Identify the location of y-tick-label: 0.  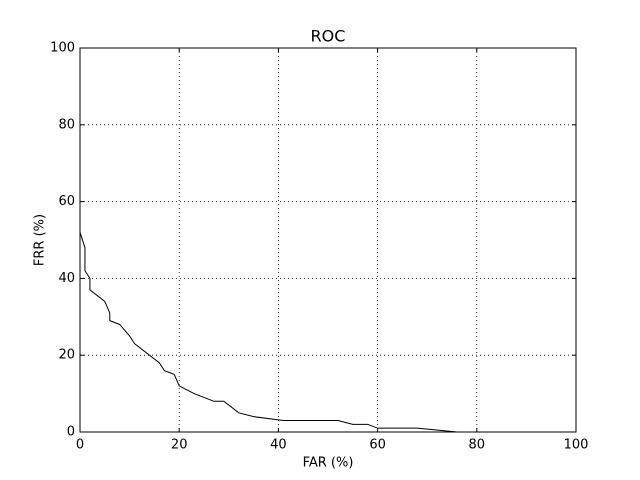
(71, 432).